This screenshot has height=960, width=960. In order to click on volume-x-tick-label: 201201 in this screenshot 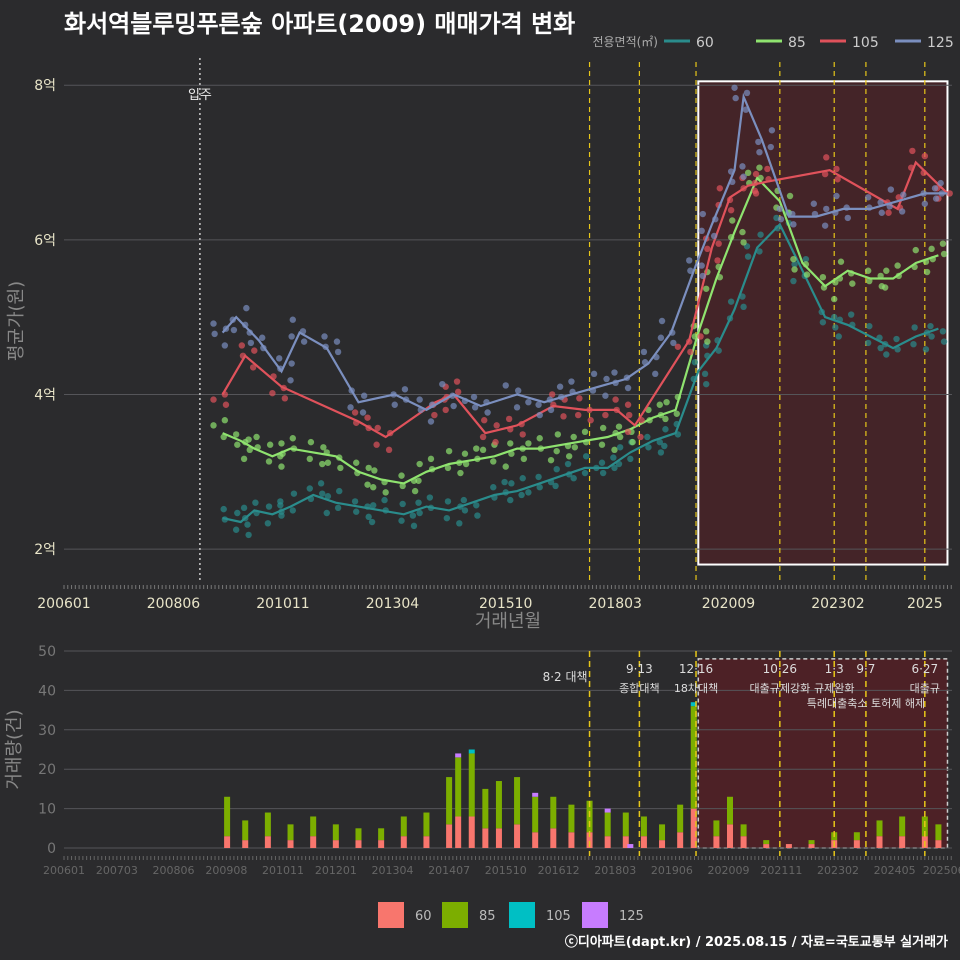, I will do `click(336, 870)`.